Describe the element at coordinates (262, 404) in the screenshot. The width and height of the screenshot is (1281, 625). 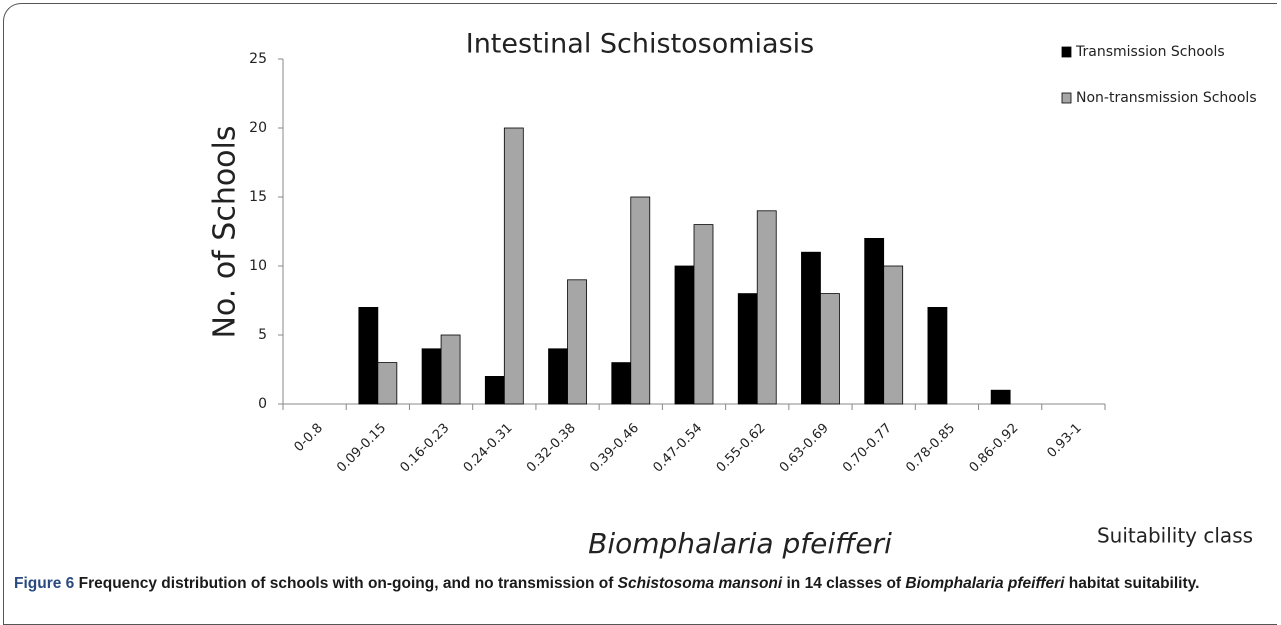
I see `y-tick-label: 0` at that location.